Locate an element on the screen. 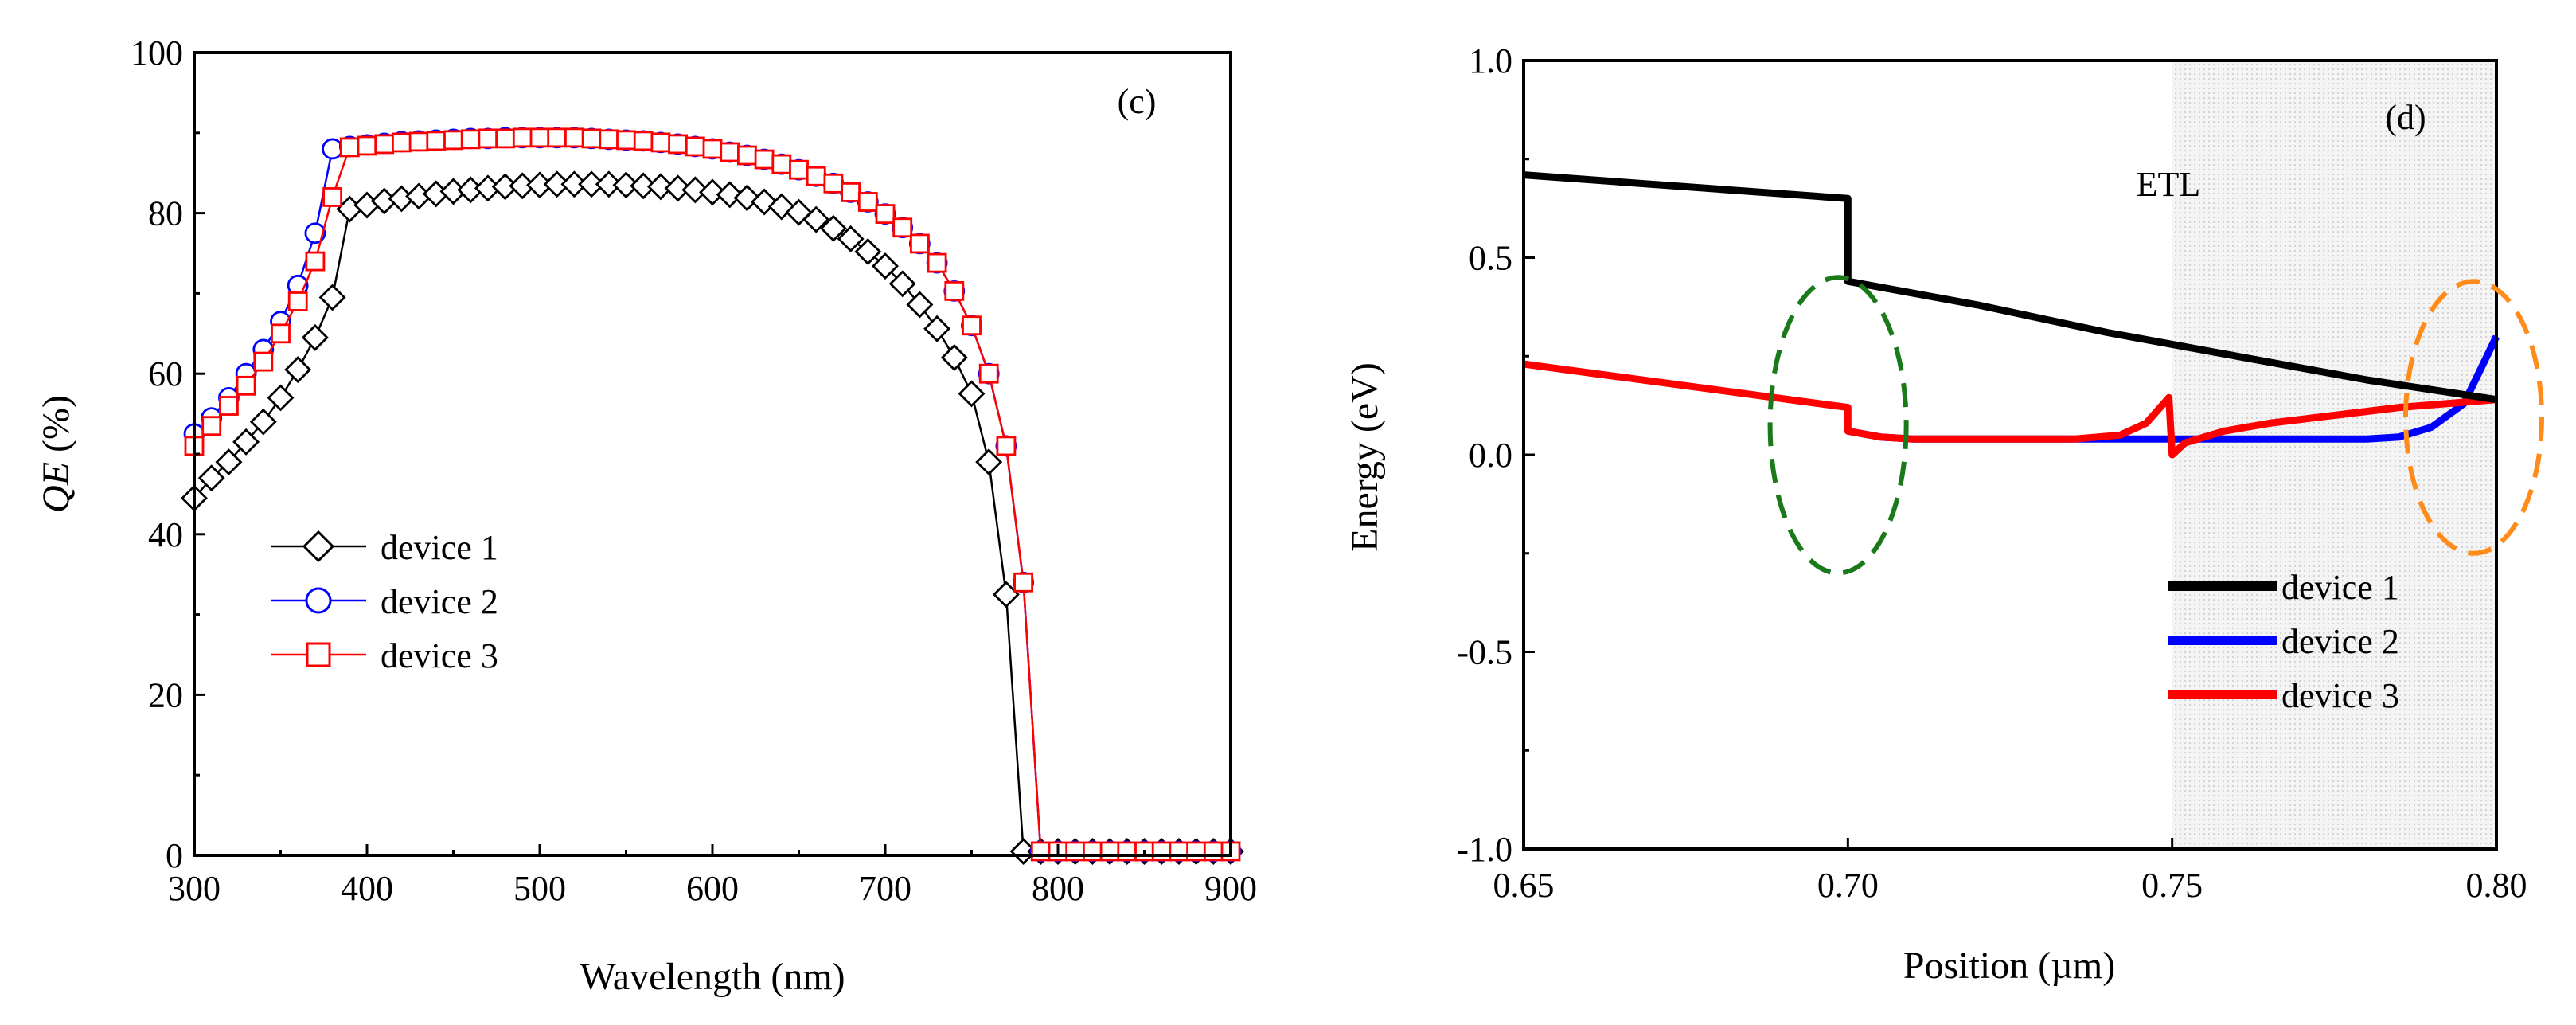 The image size is (2576, 1025). panel-c-x-tick-label: 300 is located at coordinates (194, 888).